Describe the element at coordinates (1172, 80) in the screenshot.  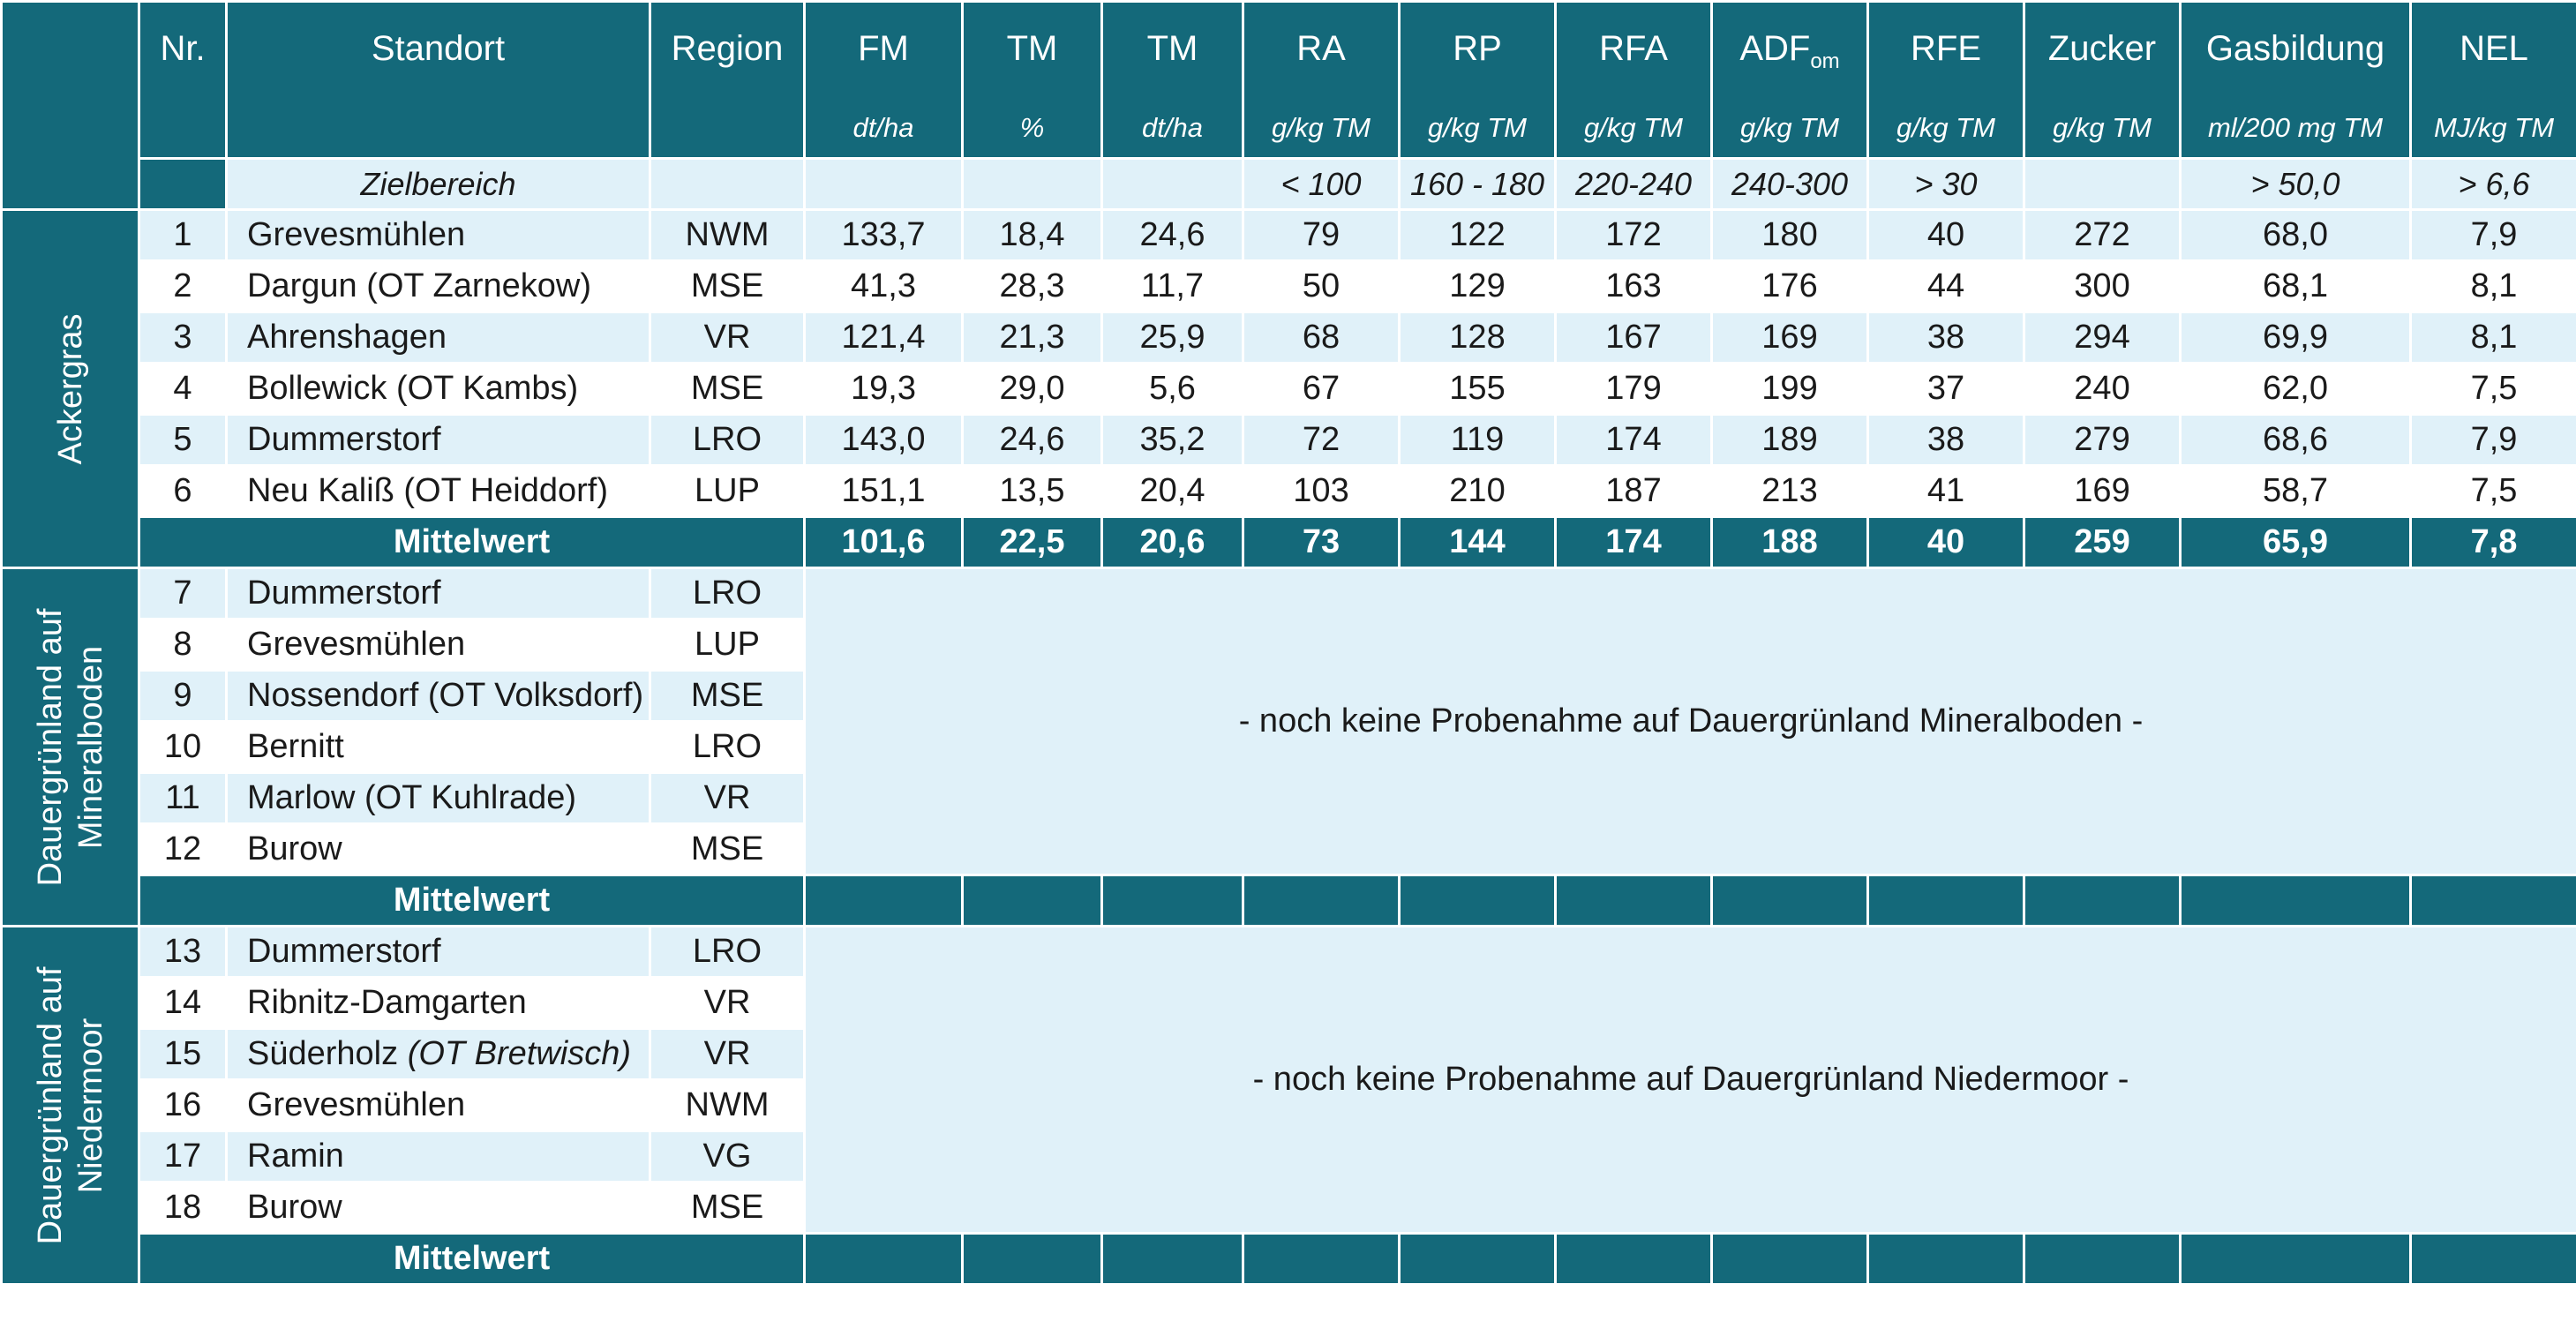
I see `header-cell: TM dt/ha` at that location.